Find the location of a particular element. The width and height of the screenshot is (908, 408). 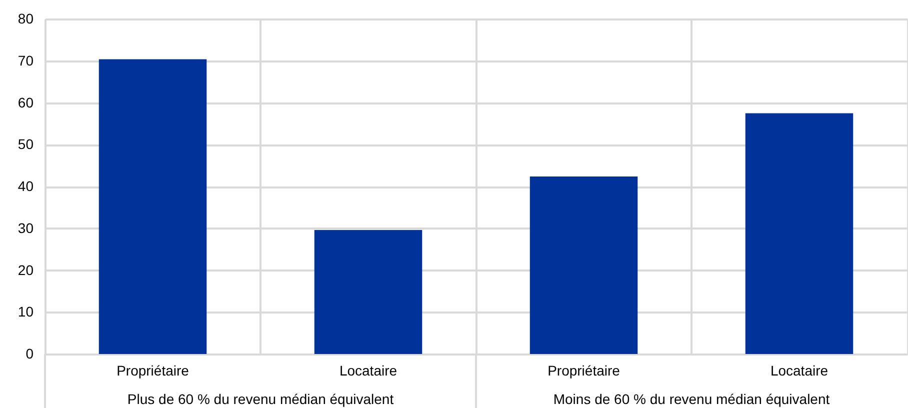

y-tick-label: 20 is located at coordinates (26, 270).